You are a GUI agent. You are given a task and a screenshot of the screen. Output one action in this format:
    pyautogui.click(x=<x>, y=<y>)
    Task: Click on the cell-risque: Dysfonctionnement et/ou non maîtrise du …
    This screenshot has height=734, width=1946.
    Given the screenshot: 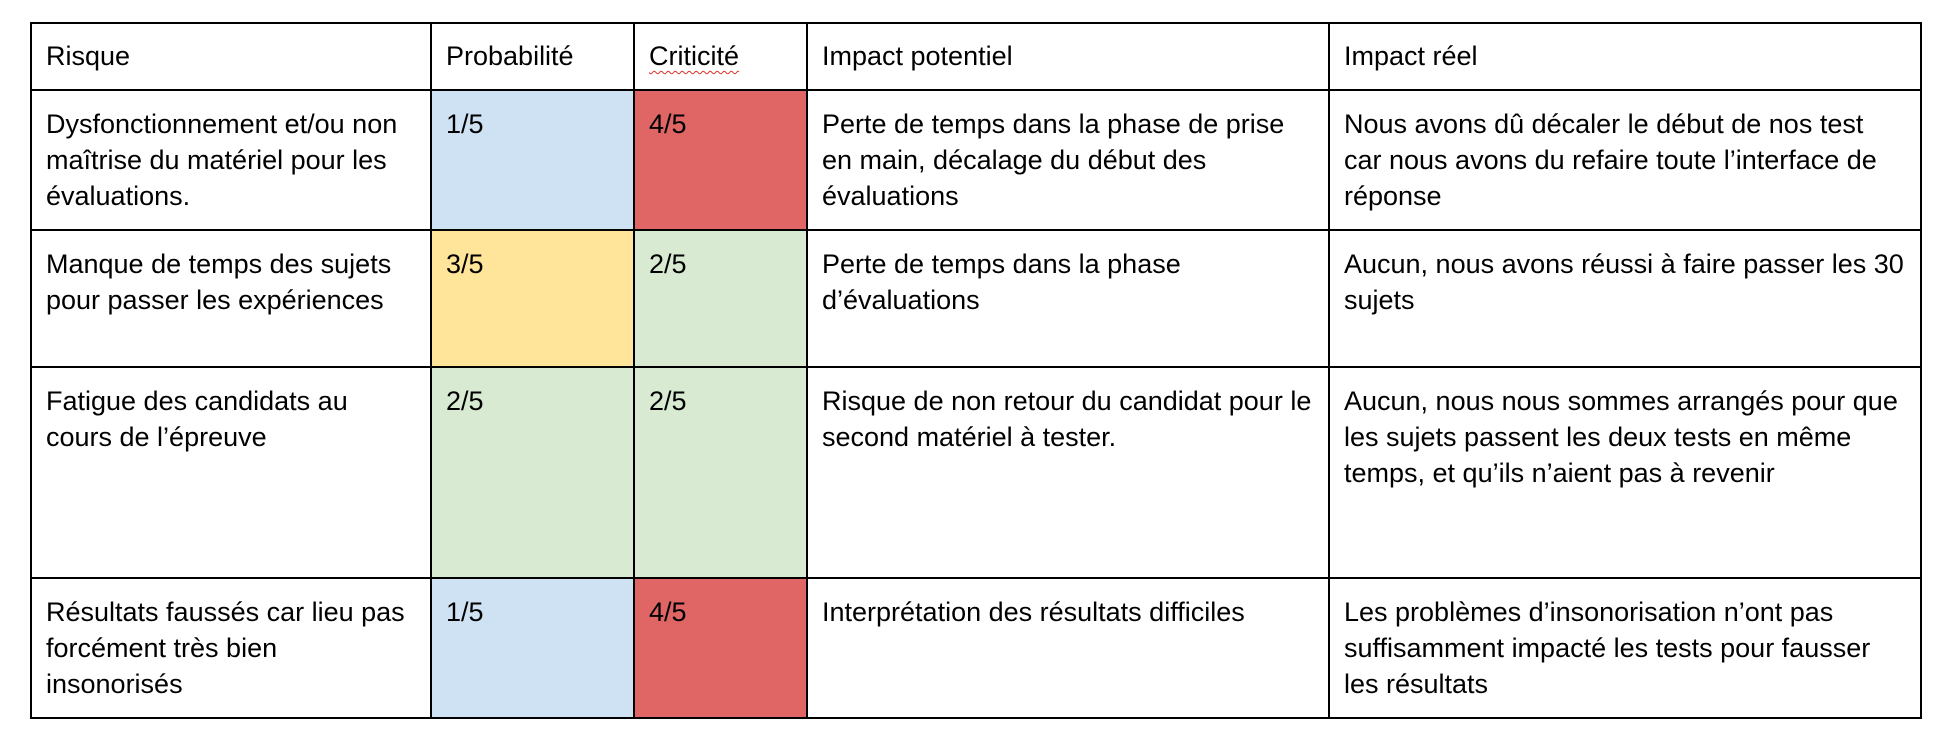 What is the action you would take?
    pyautogui.click(x=231, y=160)
    